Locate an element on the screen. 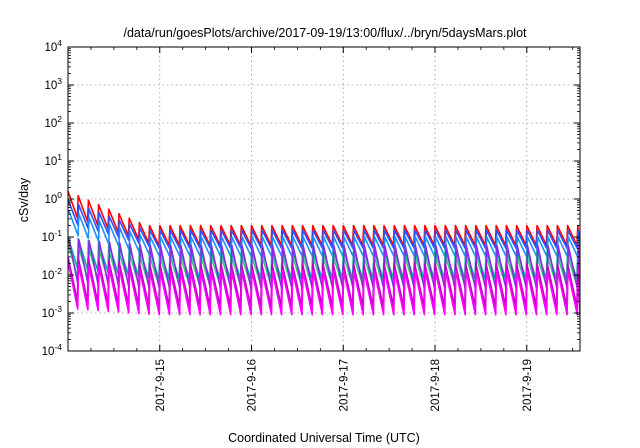  y-tick-label: 10⁴ is located at coordinates (53, 46).